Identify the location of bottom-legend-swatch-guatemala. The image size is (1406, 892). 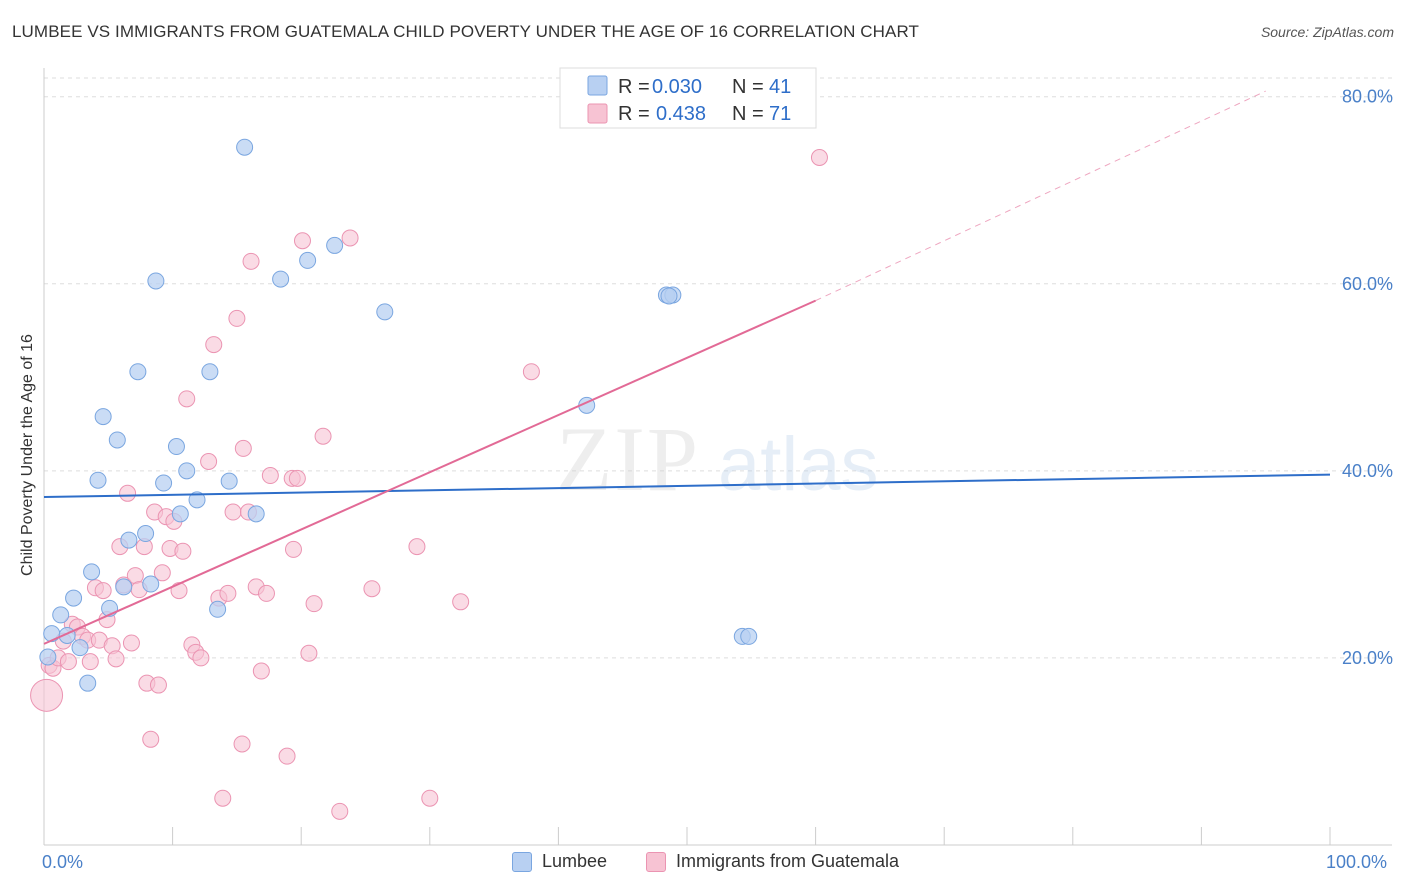
(656, 861).